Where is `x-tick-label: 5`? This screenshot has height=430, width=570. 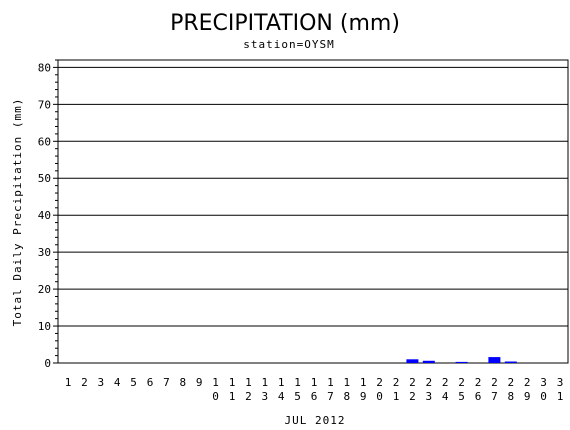 x-tick-label: 5 is located at coordinates (133, 382).